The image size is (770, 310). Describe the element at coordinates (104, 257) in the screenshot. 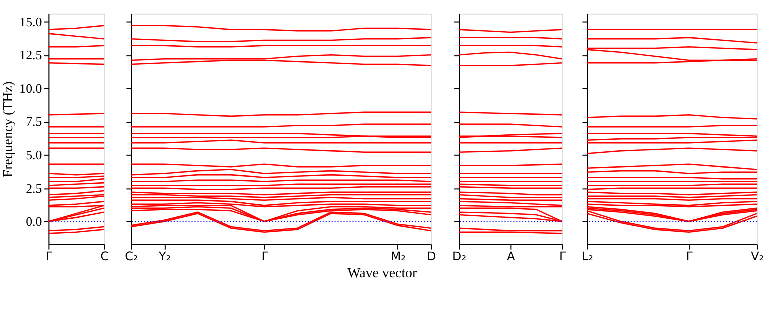

I see `x-tick-label: C` at that location.